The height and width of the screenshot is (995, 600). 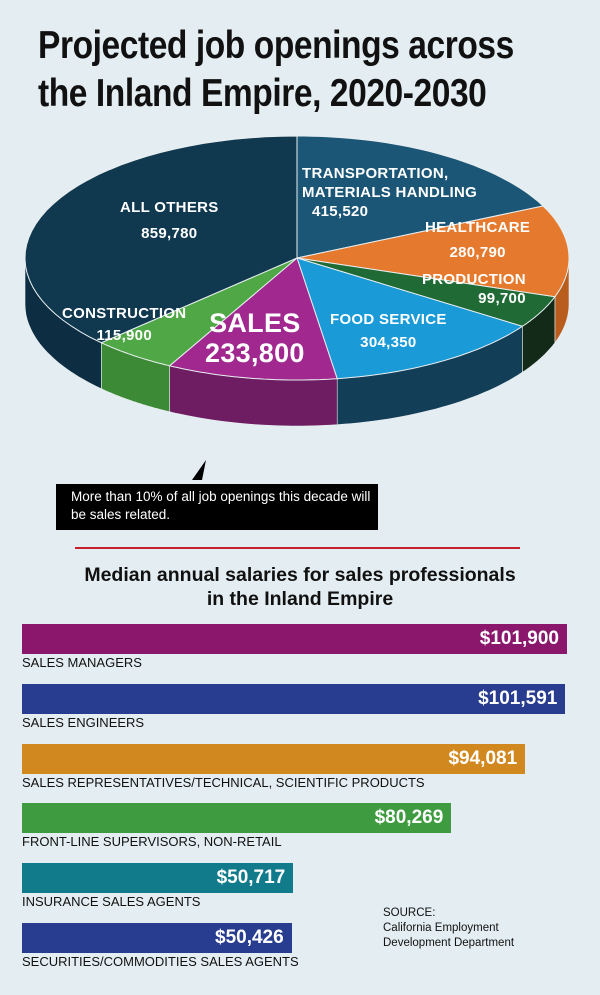 What do you see at coordinates (276, 45) in the screenshot?
I see `title-line-1: Projected job openings across` at bounding box center [276, 45].